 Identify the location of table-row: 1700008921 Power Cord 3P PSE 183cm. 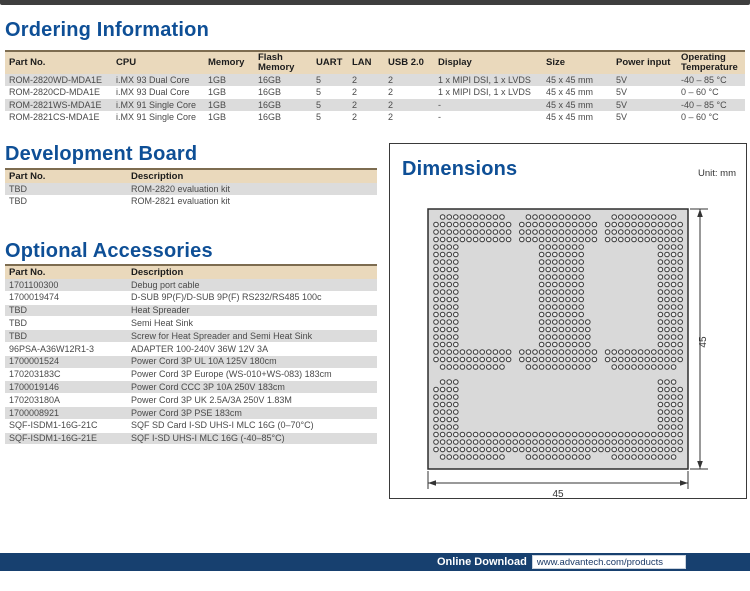
(191, 413).